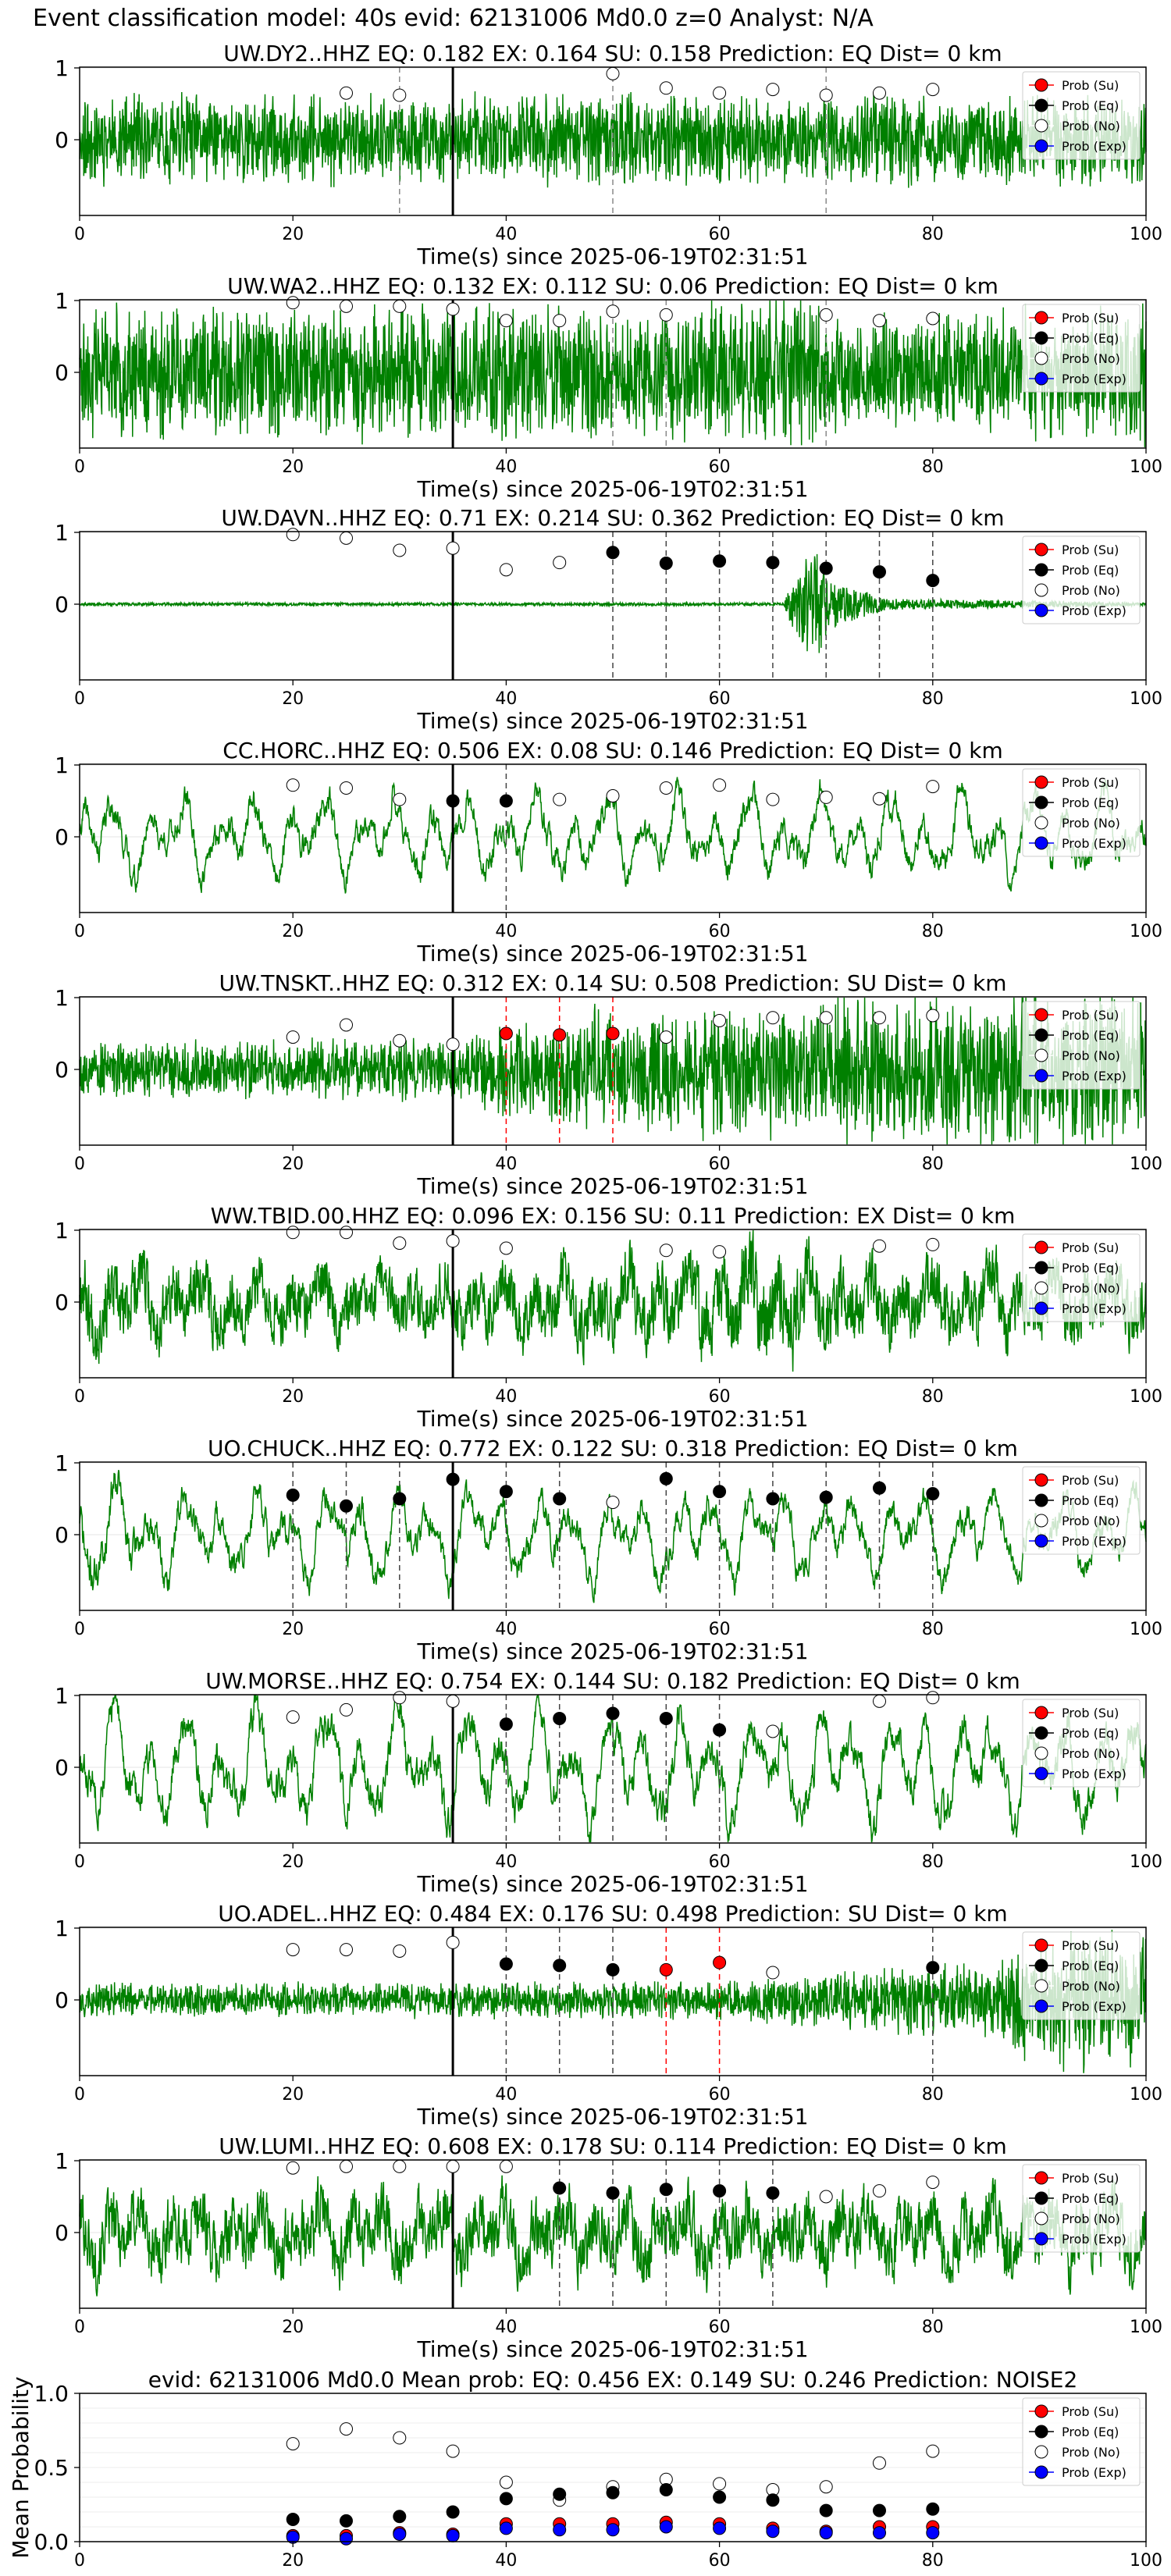 The width and height of the screenshot is (1171, 2576). I want to click on x-axis-label: Time(s) since 2025-06-19T02:31:51, so click(612, 1186).